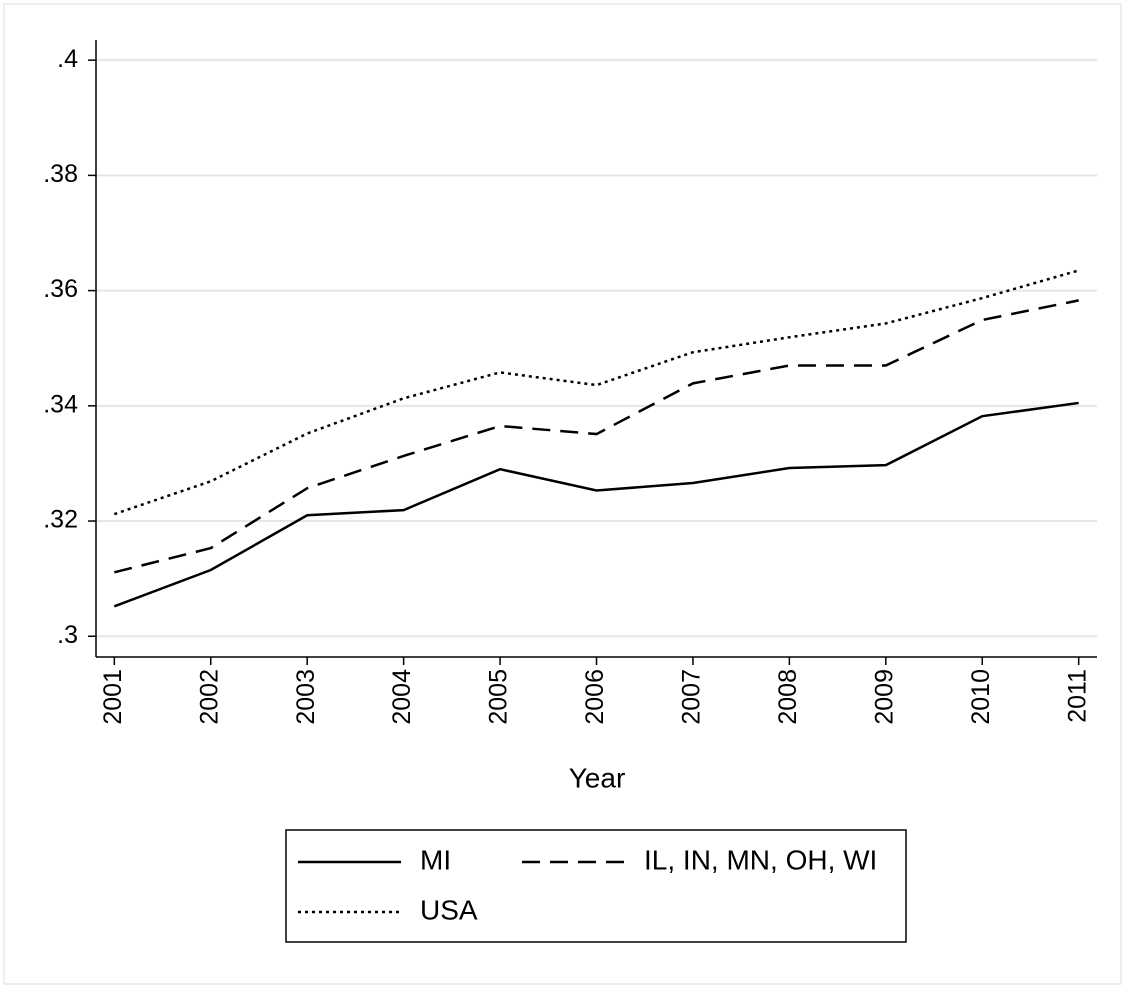  I want to click on y-tick-label: .3, so click(67, 635).